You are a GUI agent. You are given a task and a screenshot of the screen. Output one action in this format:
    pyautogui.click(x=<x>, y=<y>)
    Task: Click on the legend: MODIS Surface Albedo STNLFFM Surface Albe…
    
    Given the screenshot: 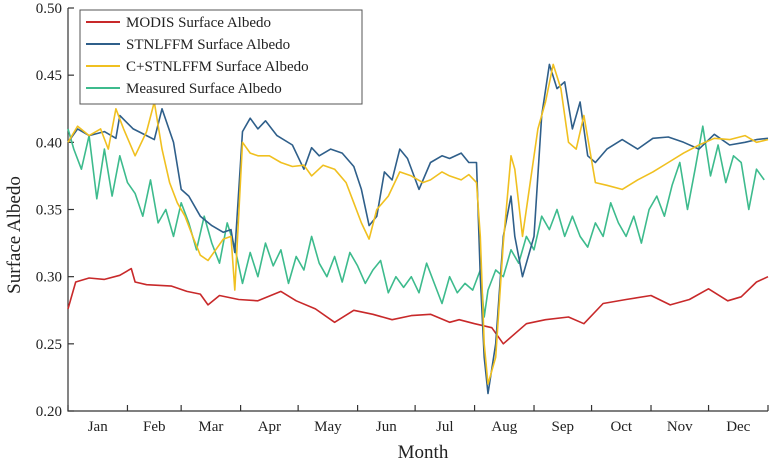 What is the action you would take?
    pyautogui.click(x=221, y=57)
    